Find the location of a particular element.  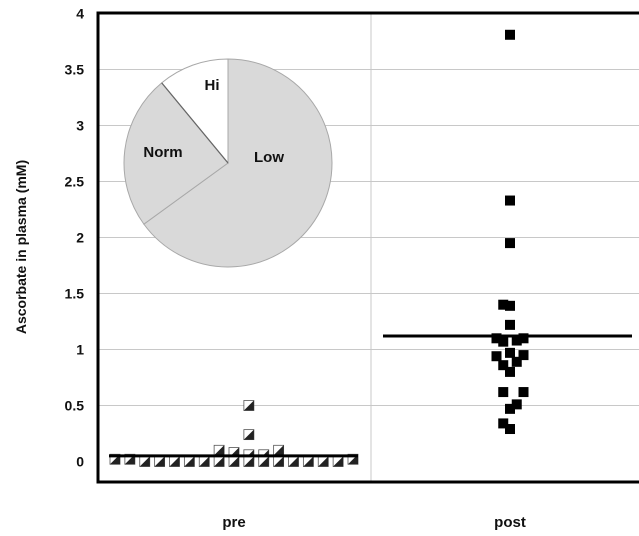

pie-label-low: Low is located at coordinates (269, 157).